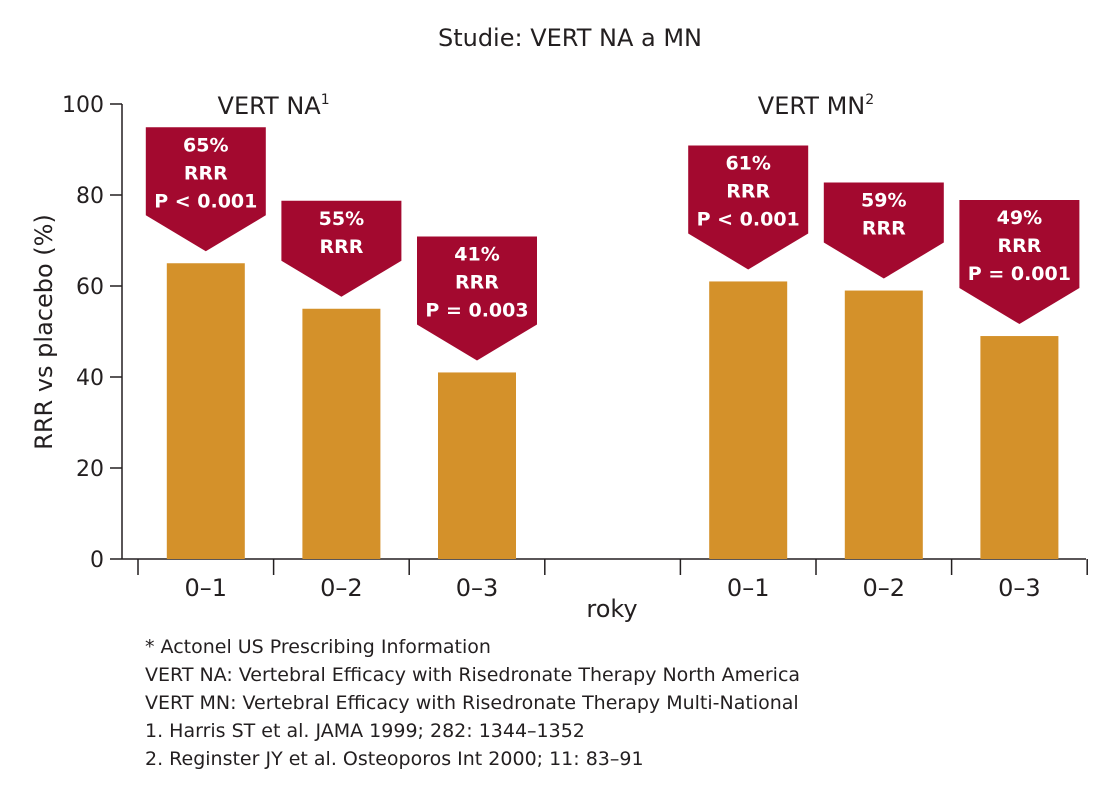  Describe the element at coordinates (270, 106) in the screenshot. I see `group-title-name: VERT NA` at that location.